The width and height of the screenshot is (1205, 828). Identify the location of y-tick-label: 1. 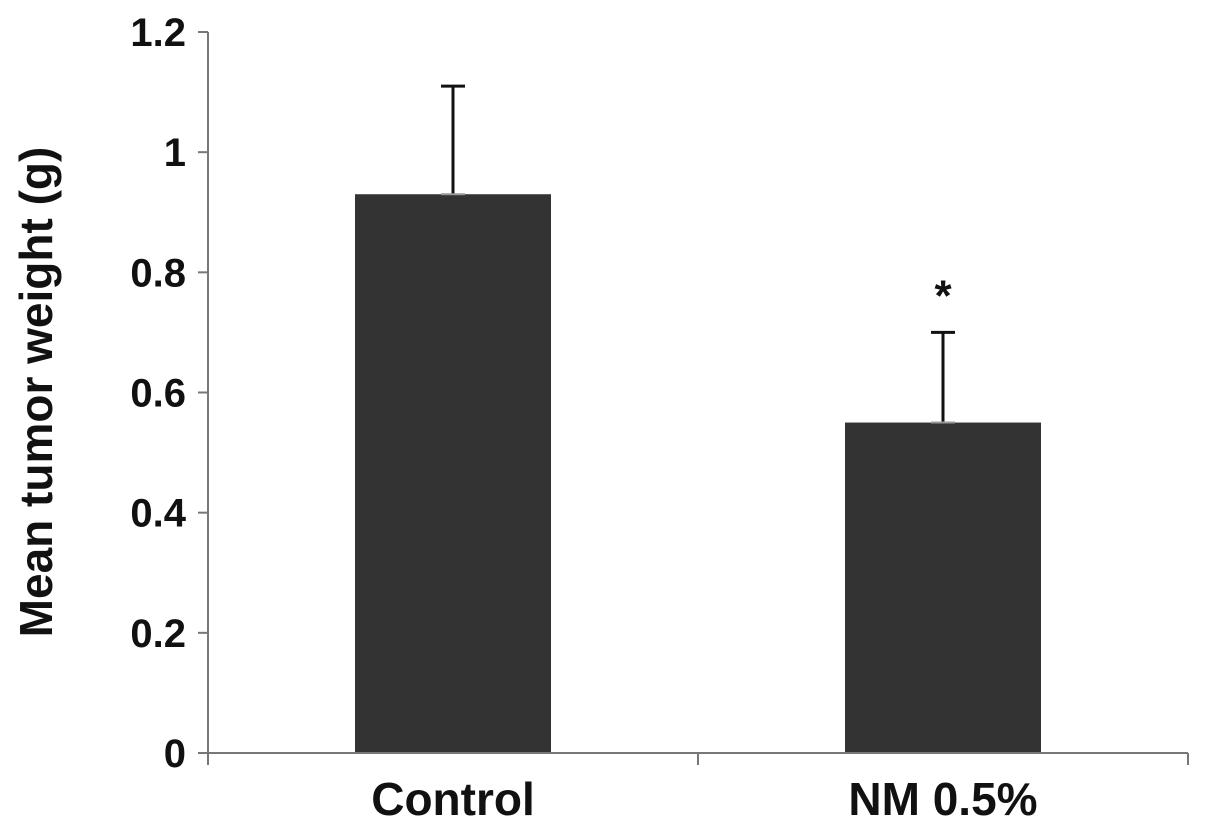
(175, 153).